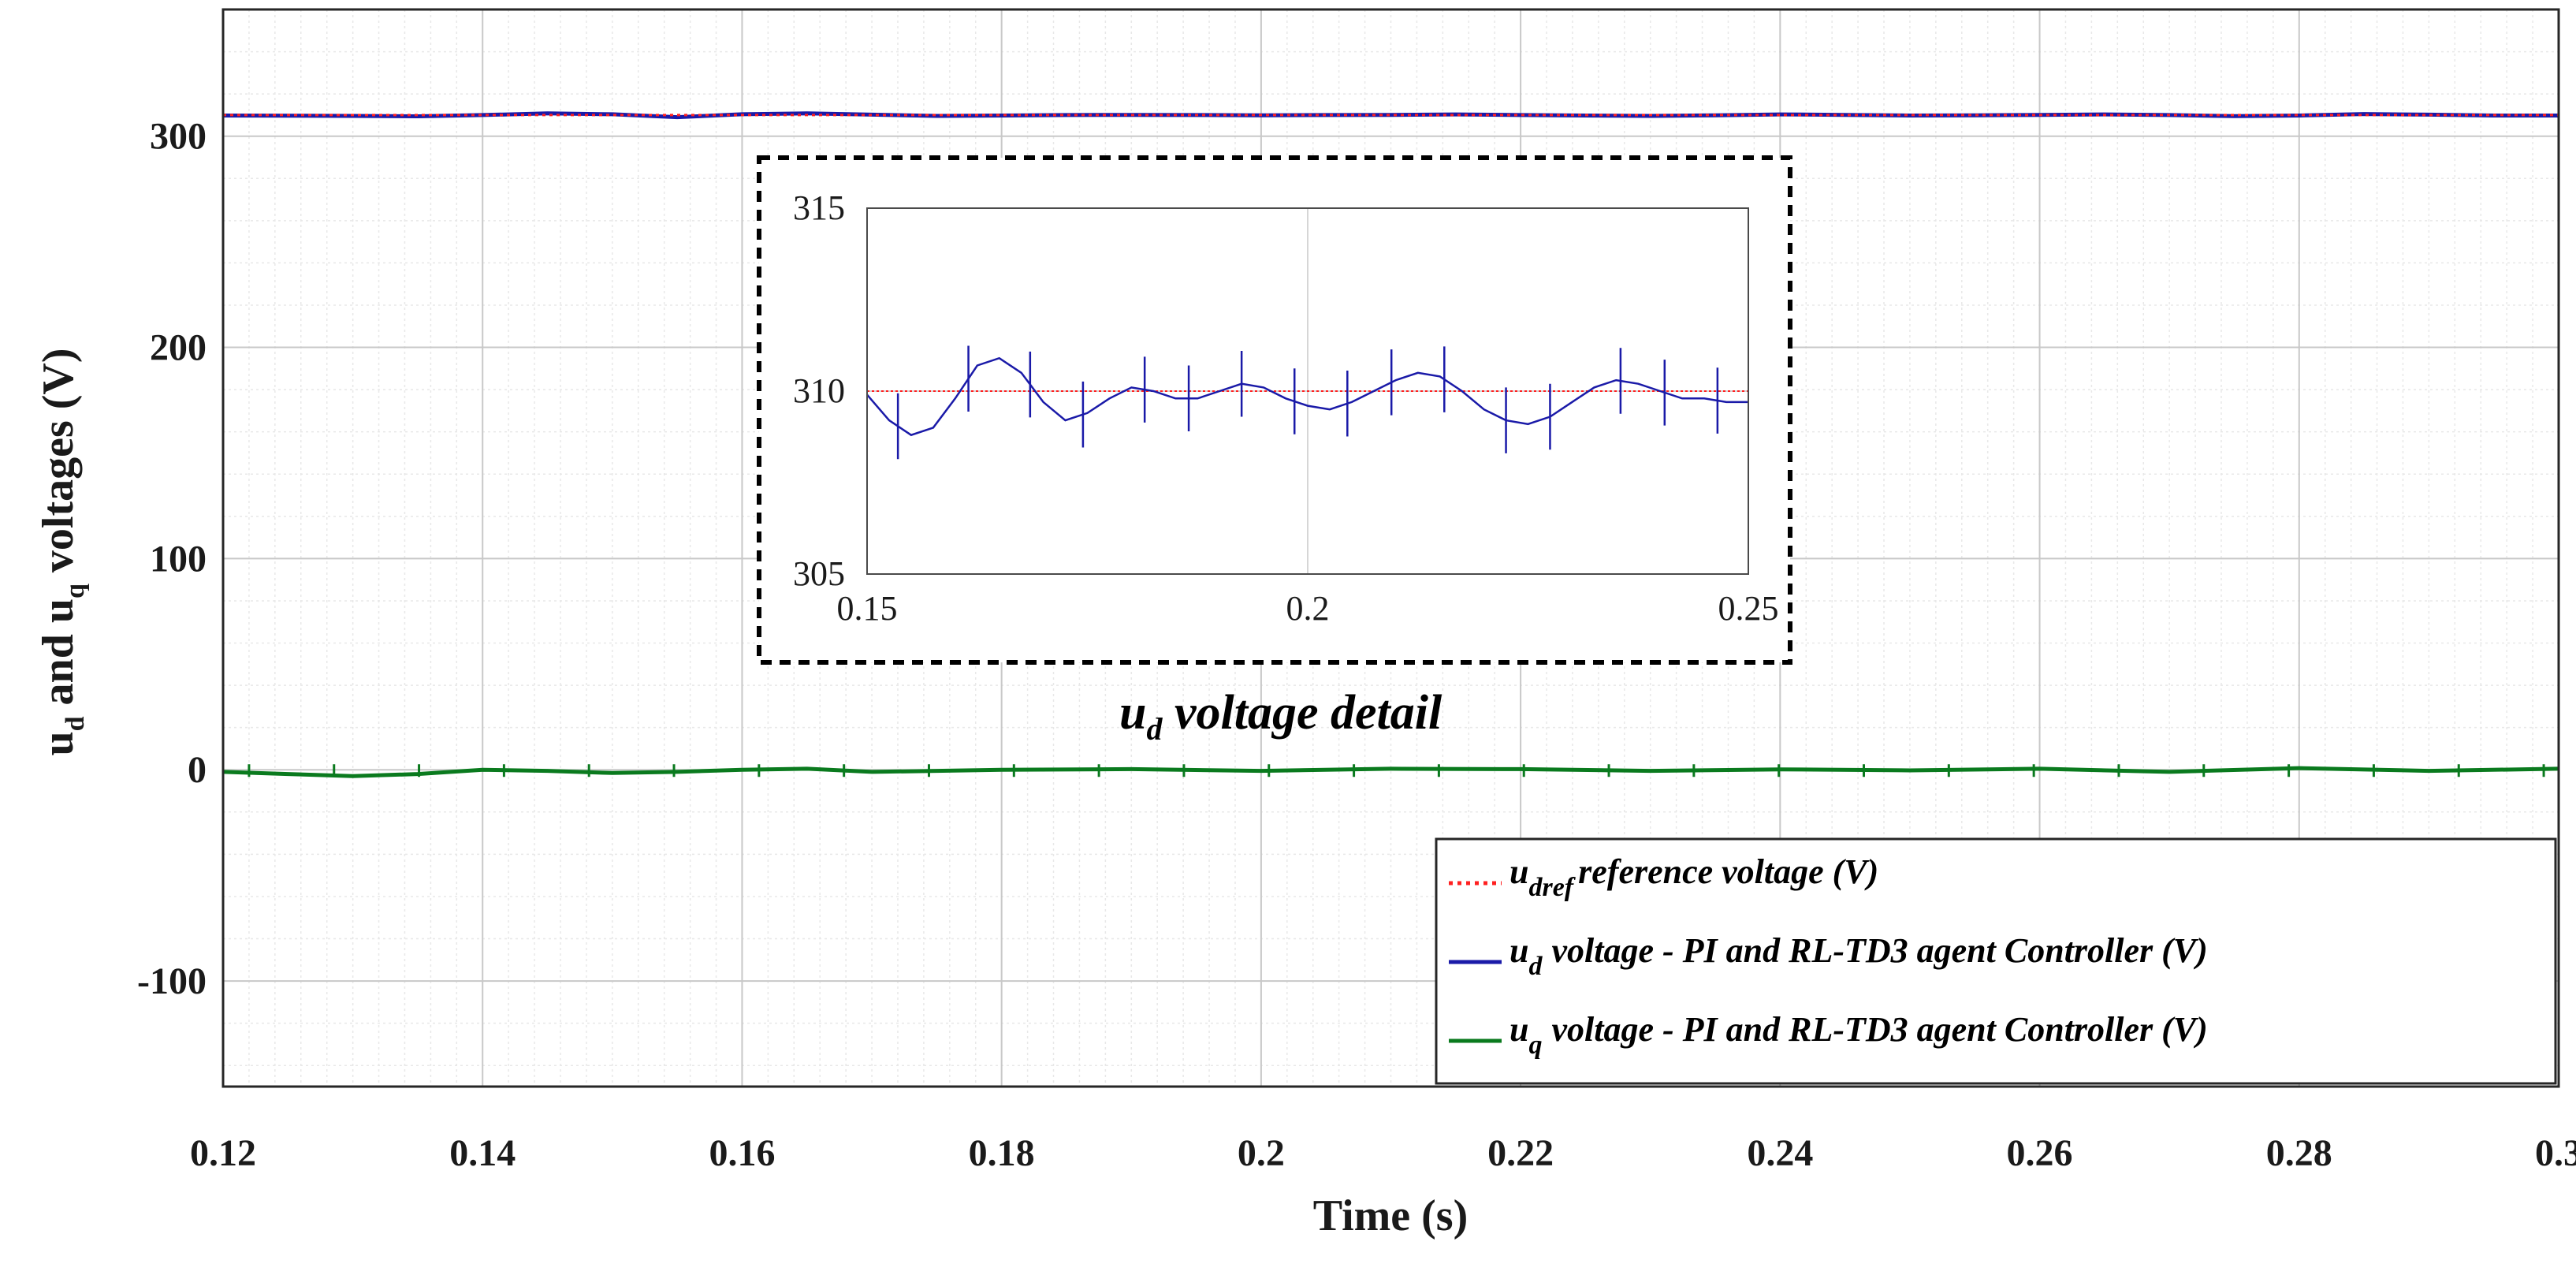  Describe the element at coordinates (742, 1153) in the screenshot. I see `x-tick-label: 0.16` at that location.